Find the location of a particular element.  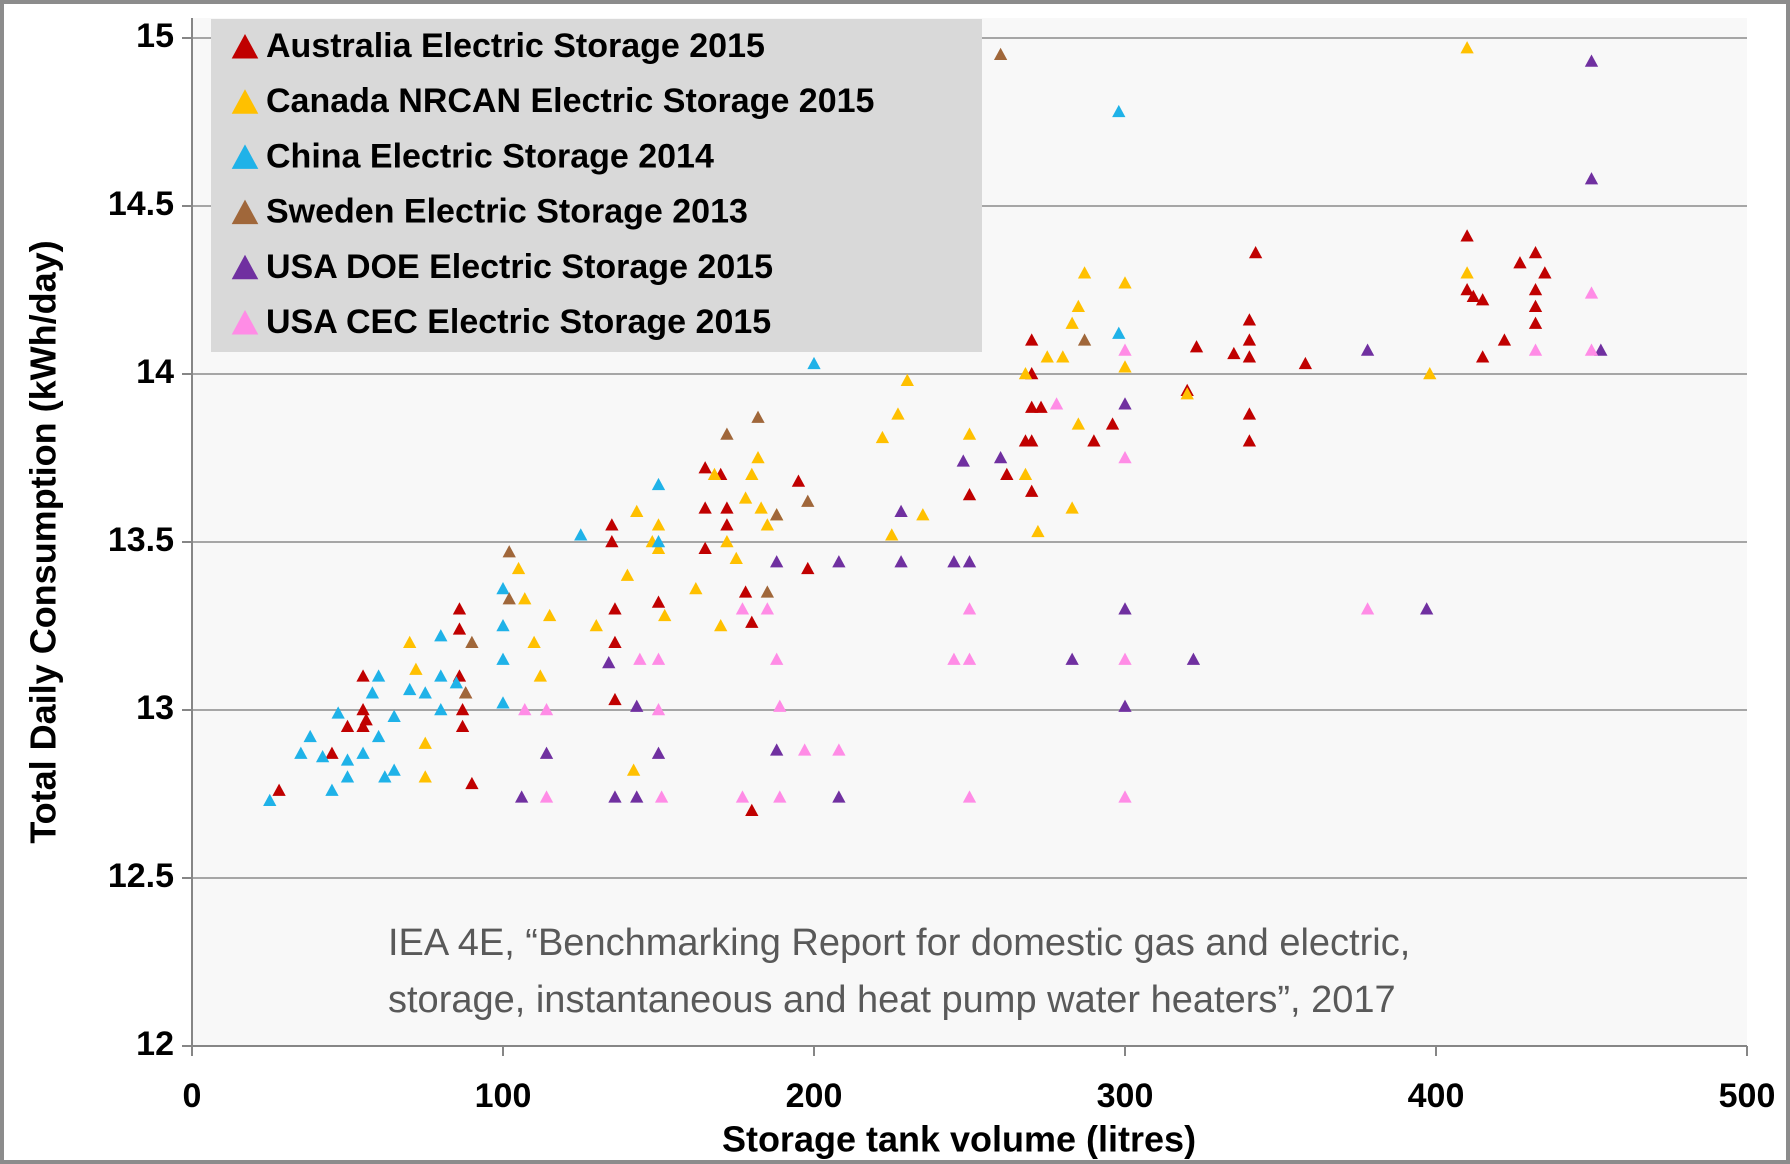

x-tick-label: 200 is located at coordinates (814, 1096).